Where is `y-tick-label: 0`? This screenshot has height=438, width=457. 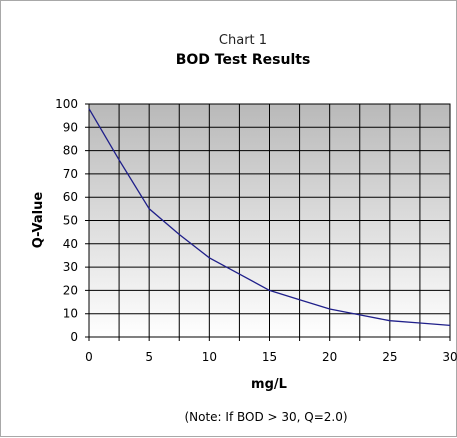
y-tick-label: 0 is located at coordinates (74, 337).